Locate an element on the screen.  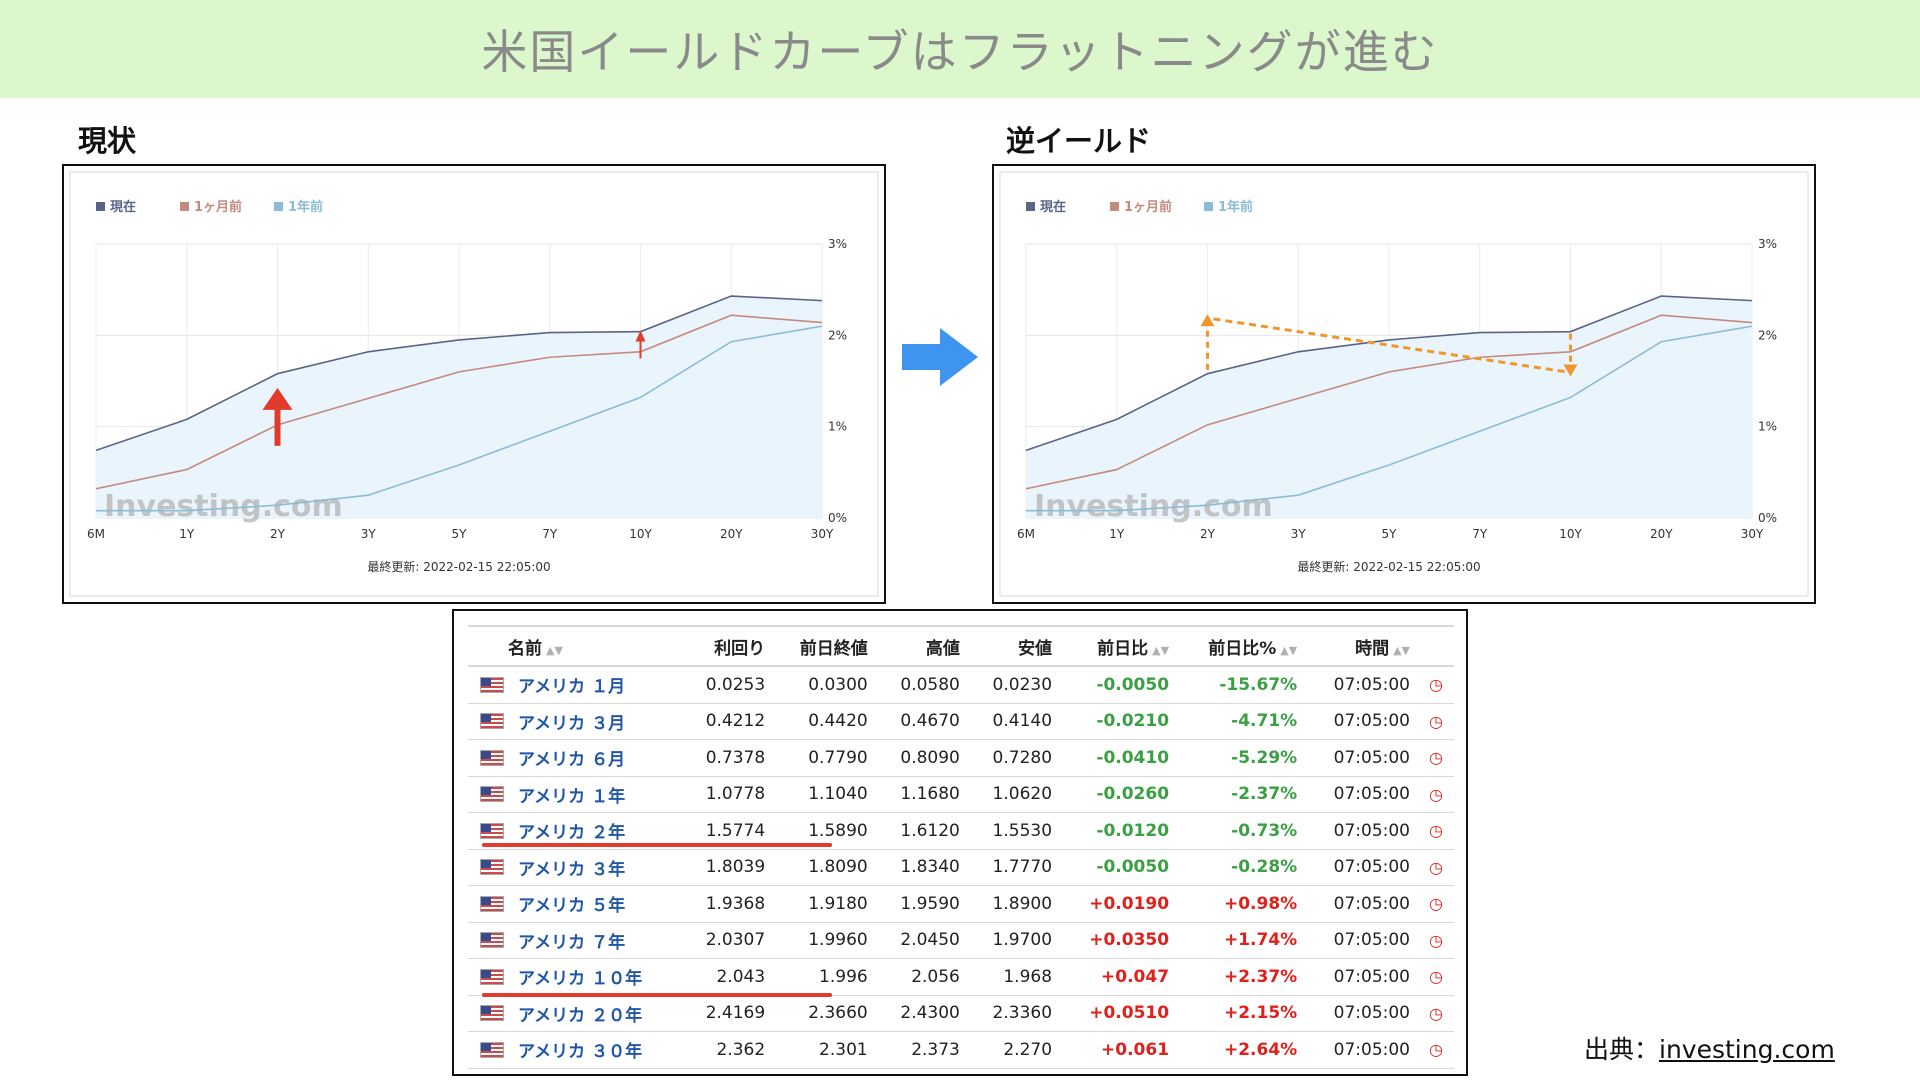
prev-close-cell: 2.301 is located at coordinates (824, 1050).